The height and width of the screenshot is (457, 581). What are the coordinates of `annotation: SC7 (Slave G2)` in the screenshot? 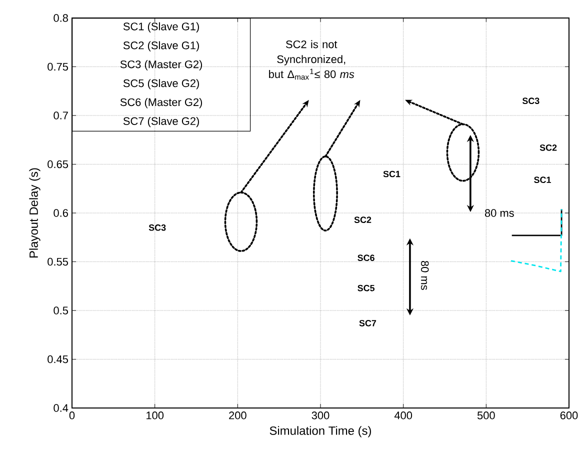 It's located at (161, 122).